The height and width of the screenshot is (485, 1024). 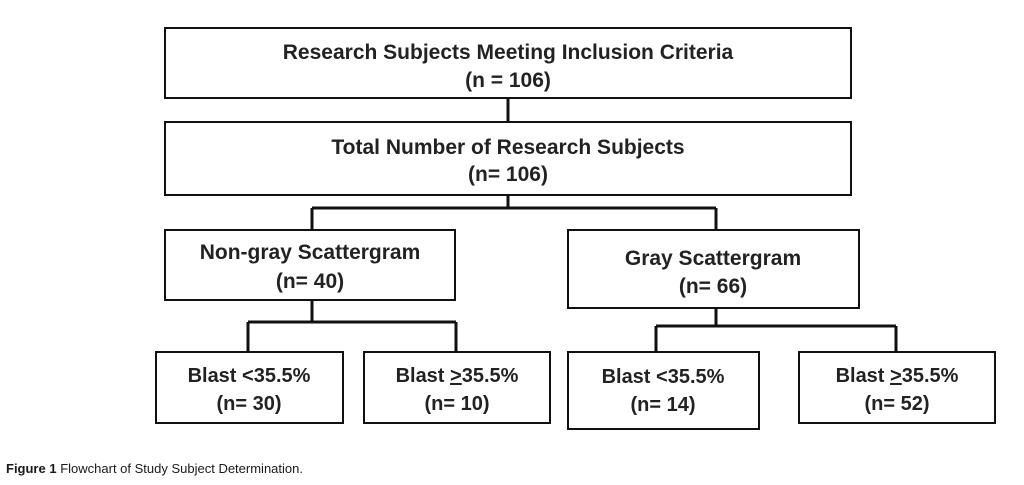 What do you see at coordinates (507, 147) in the screenshot?
I see `node-total-title: Total Number of Research Subjects` at bounding box center [507, 147].